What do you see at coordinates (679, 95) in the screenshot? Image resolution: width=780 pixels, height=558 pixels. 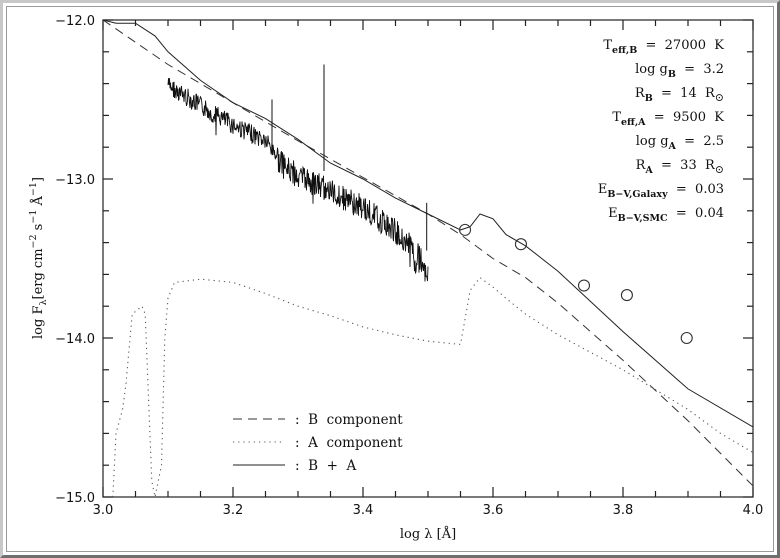 I see `parameter-annotation: RB = 14 R⊙` at bounding box center [679, 95].